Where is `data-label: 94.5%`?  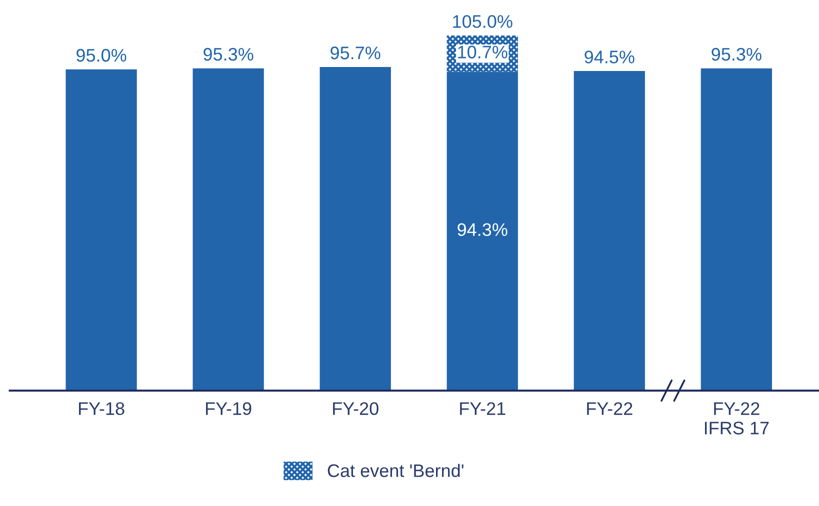
data-label: 94.5% is located at coordinates (609, 57).